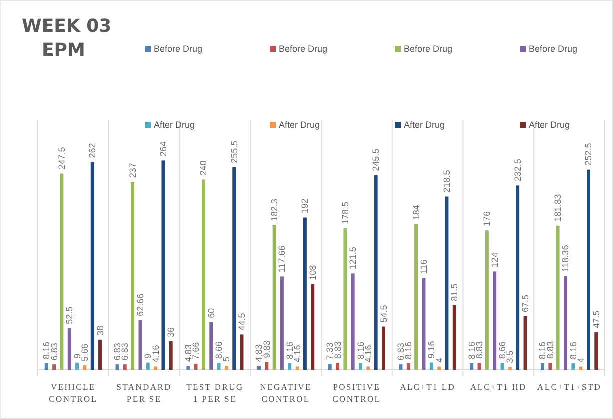  Describe the element at coordinates (353, 258) in the screenshot. I see `data-label: 121.5` at that location.